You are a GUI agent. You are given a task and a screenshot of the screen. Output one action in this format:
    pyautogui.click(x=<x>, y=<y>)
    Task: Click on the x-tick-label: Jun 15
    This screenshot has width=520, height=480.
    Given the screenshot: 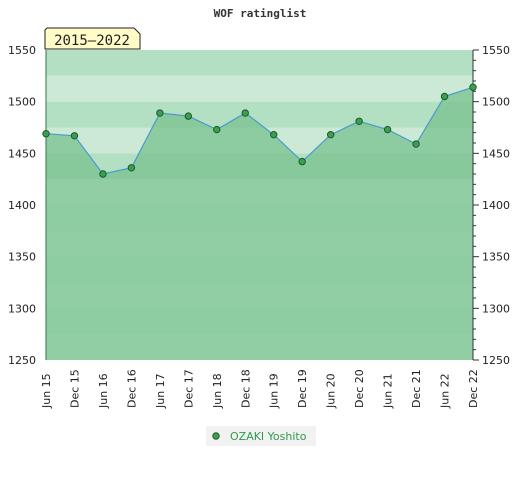 What is the action you would take?
    pyautogui.click(x=46, y=391)
    